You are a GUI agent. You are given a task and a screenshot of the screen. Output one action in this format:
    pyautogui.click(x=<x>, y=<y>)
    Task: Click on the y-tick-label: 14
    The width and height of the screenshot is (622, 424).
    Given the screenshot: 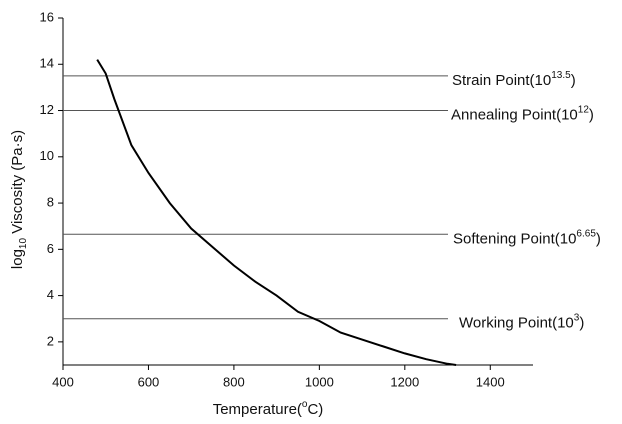 What is the action you would take?
    pyautogui.click(x=47, y=63)
    